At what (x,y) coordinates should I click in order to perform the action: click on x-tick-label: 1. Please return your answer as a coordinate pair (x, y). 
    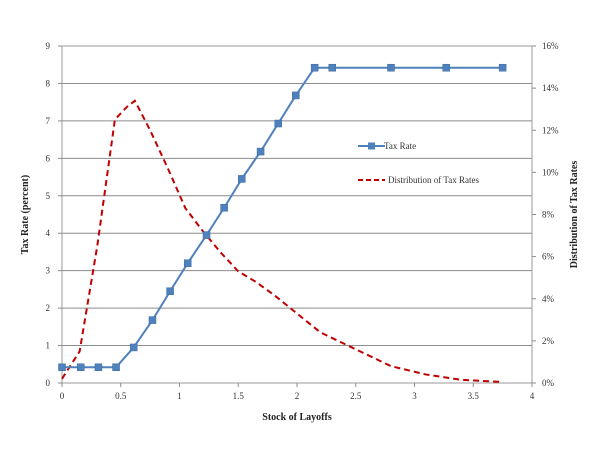
    Looking at the image, I should click on (179, 396).